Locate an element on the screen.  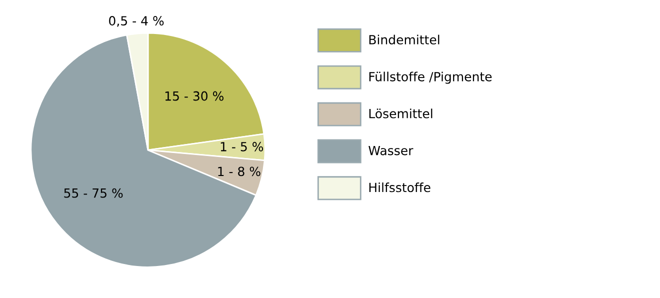
legend-label: Füllstoffe /Pigmente is located at coordinates (430, 78).